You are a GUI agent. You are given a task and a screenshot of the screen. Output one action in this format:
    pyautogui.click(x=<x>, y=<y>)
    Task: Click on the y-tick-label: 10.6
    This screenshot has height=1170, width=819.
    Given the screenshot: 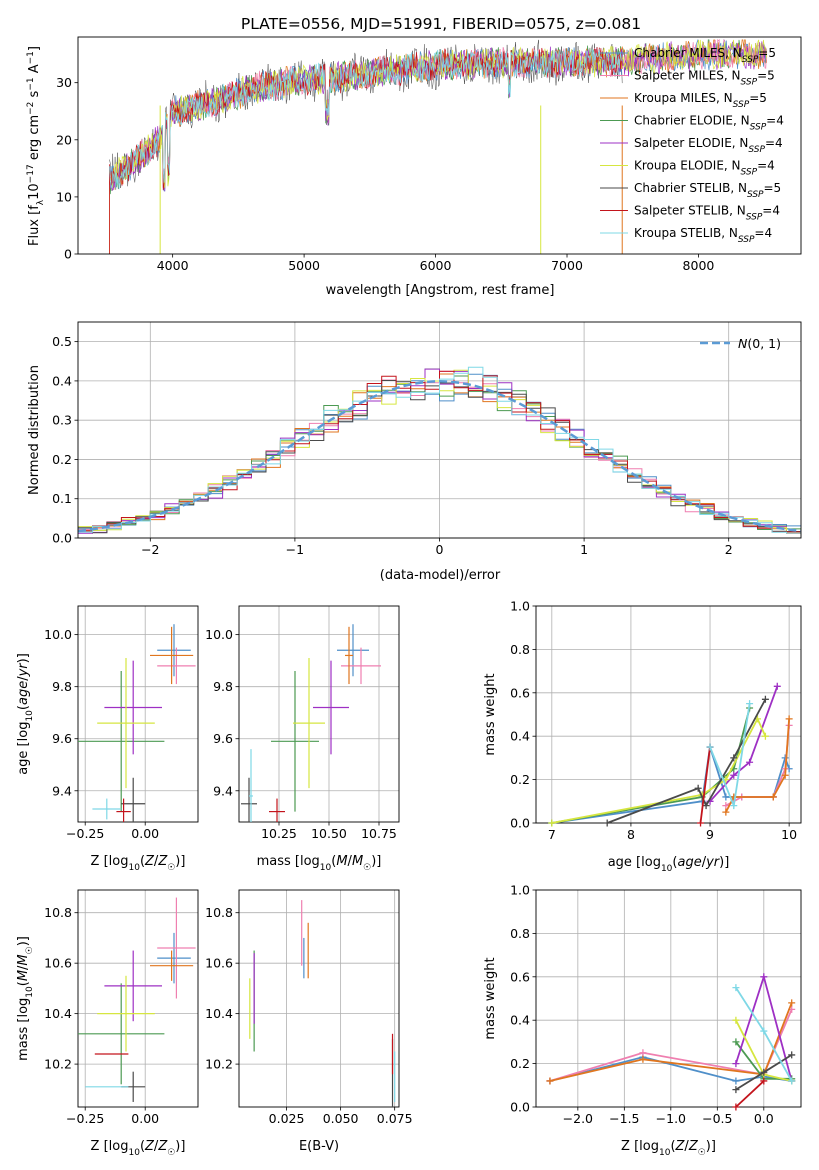 What is the action you would take?
    pyautogui.click(x=219, y=963)
    